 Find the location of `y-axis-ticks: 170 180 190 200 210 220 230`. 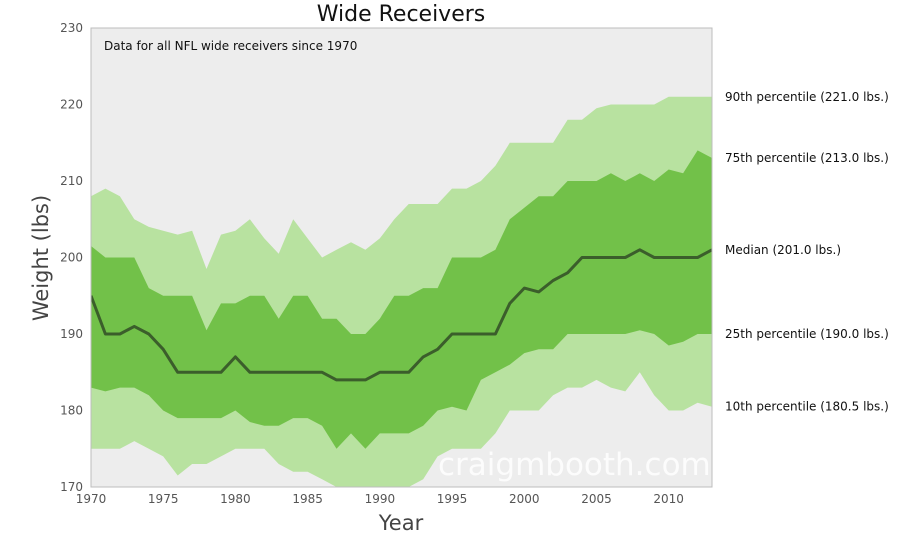

y-axis-ticks: 170 180 190 200 210 220 230 is located at coordinates (71, 257).